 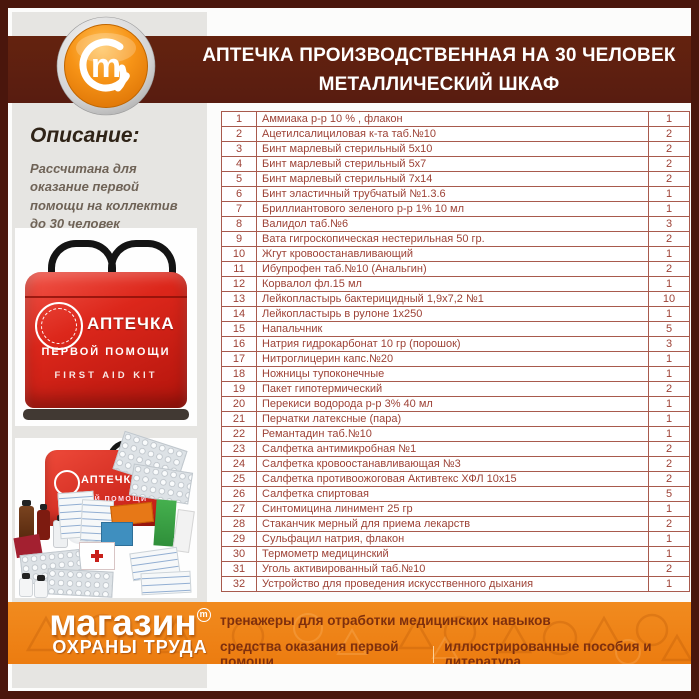 What do you see at coordinates (452, 494) in the screenshot?
I see `cell-name: Салфетка спиртовая` at bounding box center [452, 494].